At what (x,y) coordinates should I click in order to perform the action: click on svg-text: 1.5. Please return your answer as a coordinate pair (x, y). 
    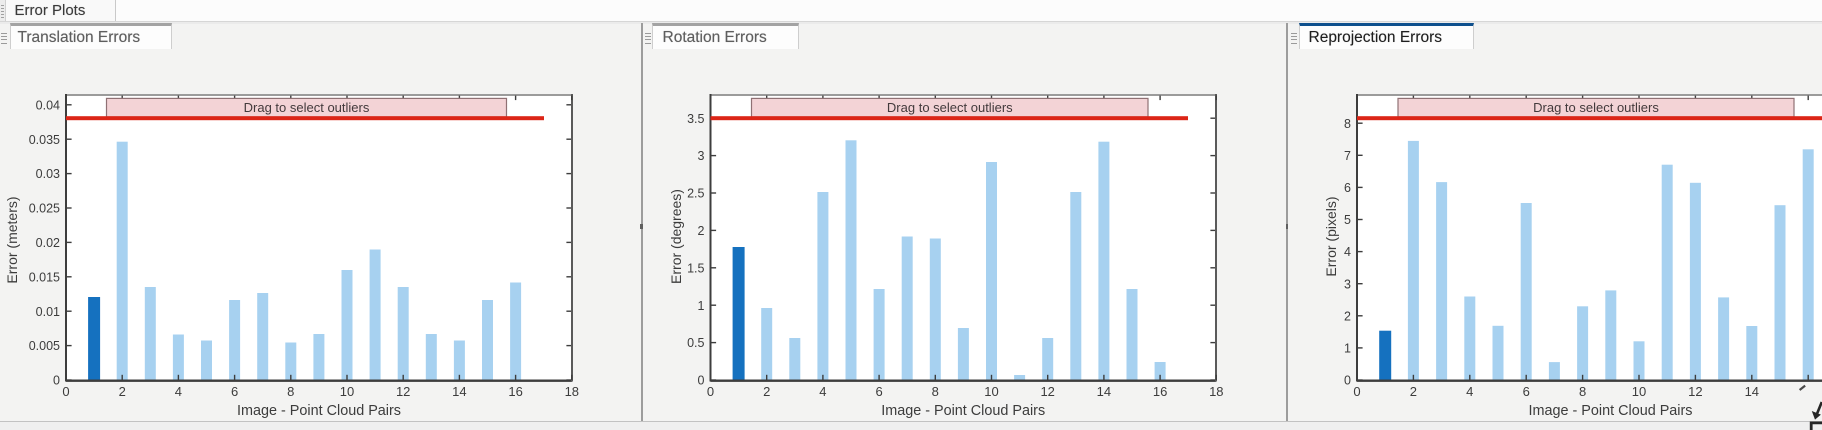
    Looking at the image, I should click on (695, 268).